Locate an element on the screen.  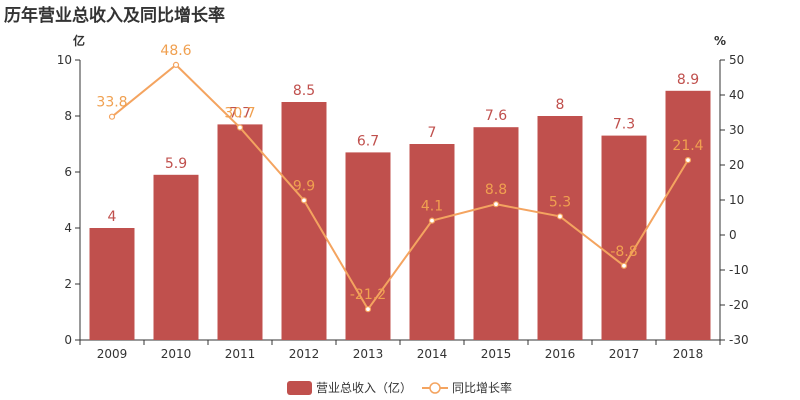
line-value-label: -8.8 is located at coordinates (623, 252).